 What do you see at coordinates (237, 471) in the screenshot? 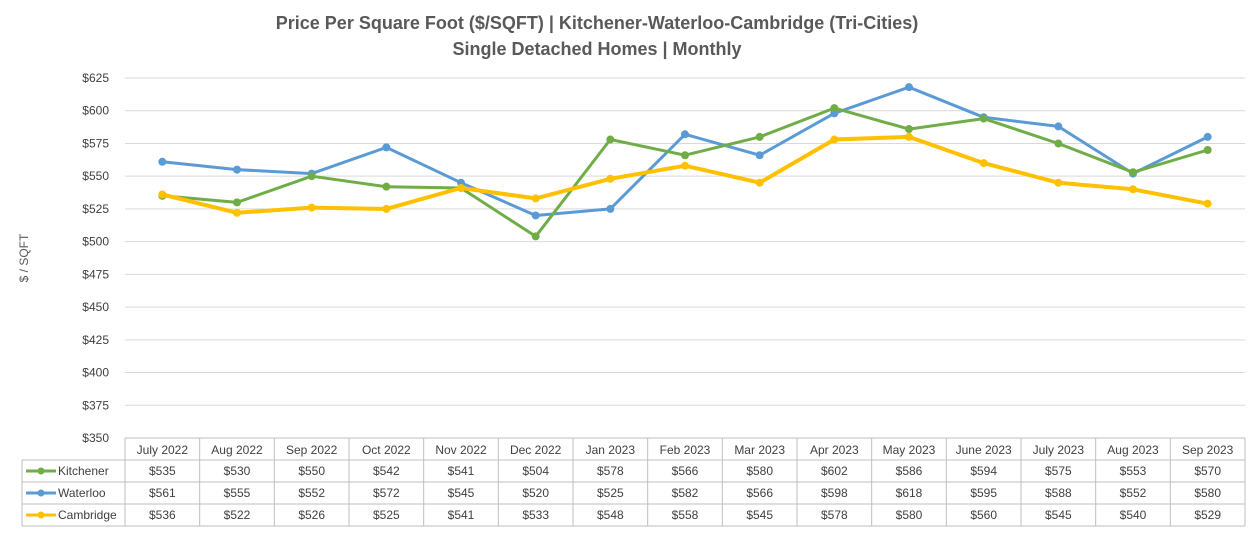
I see `table-cell: $530` at bounding box center [237, 471].